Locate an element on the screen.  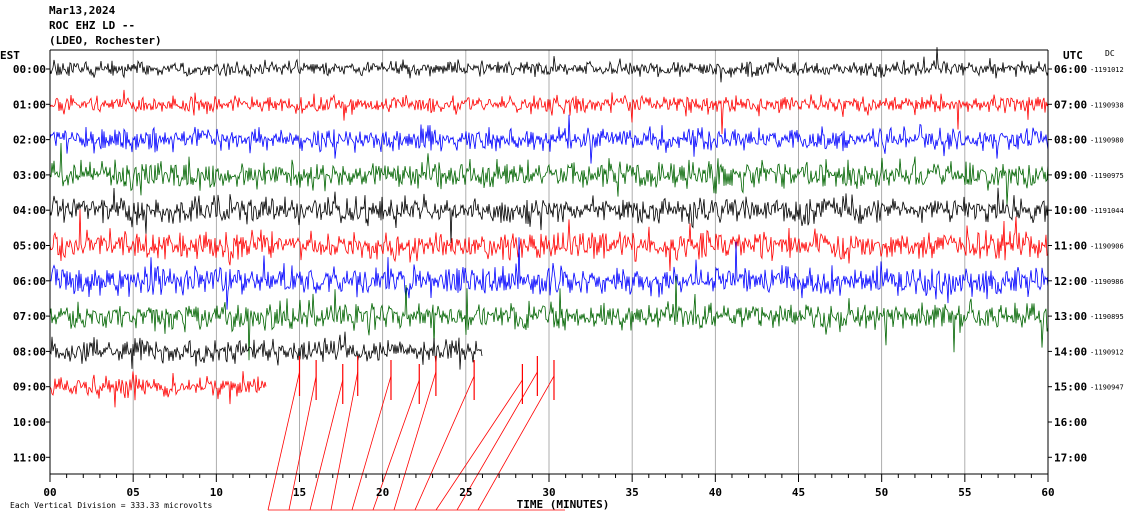
x-tick-label: 00 is located at coordinates (49, 492).